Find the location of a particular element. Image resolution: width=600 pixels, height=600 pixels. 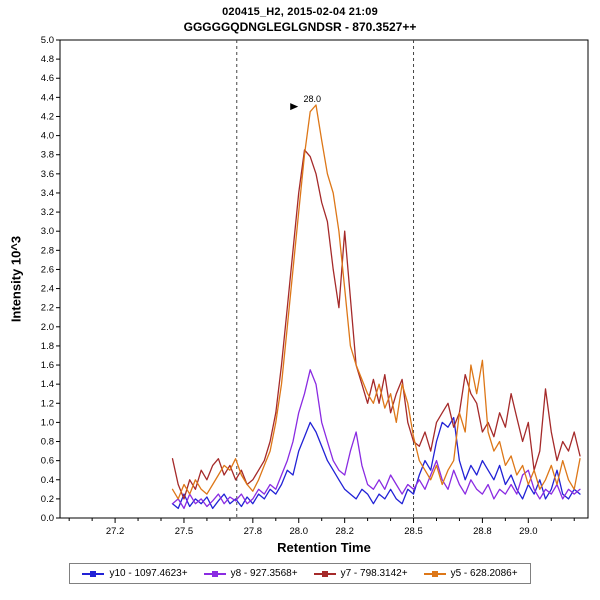

y-tick-label: 1.4 is located at coordinates (47, 384).